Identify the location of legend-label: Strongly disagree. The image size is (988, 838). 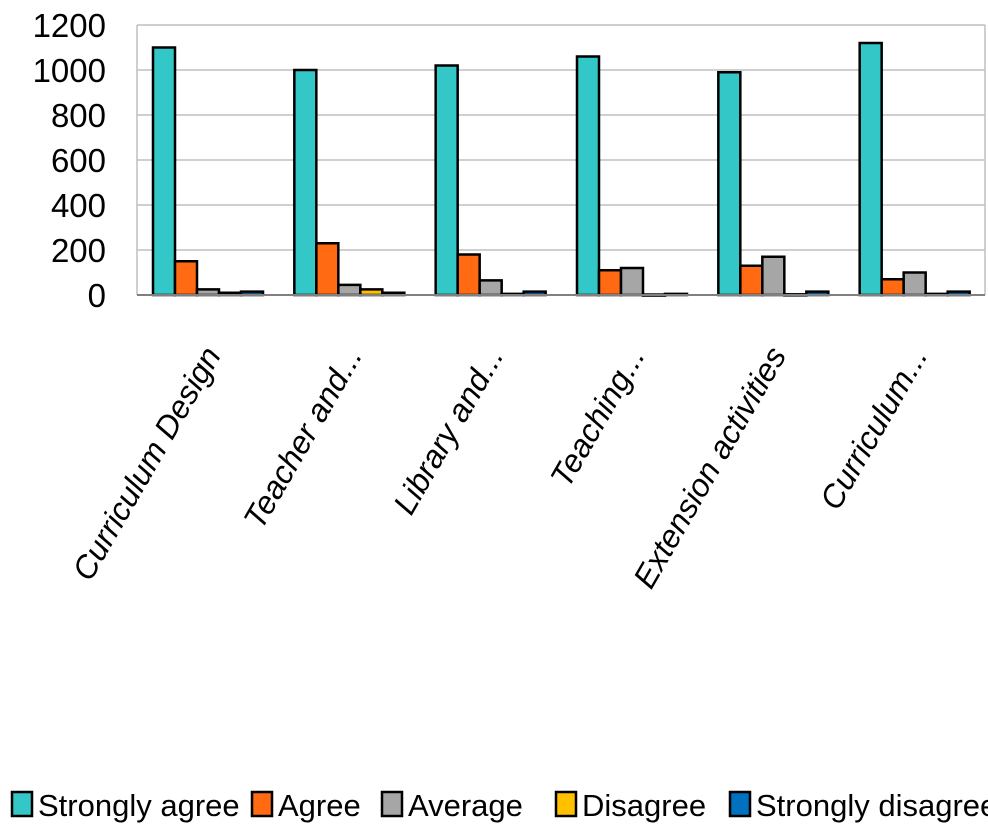
(872, 805).